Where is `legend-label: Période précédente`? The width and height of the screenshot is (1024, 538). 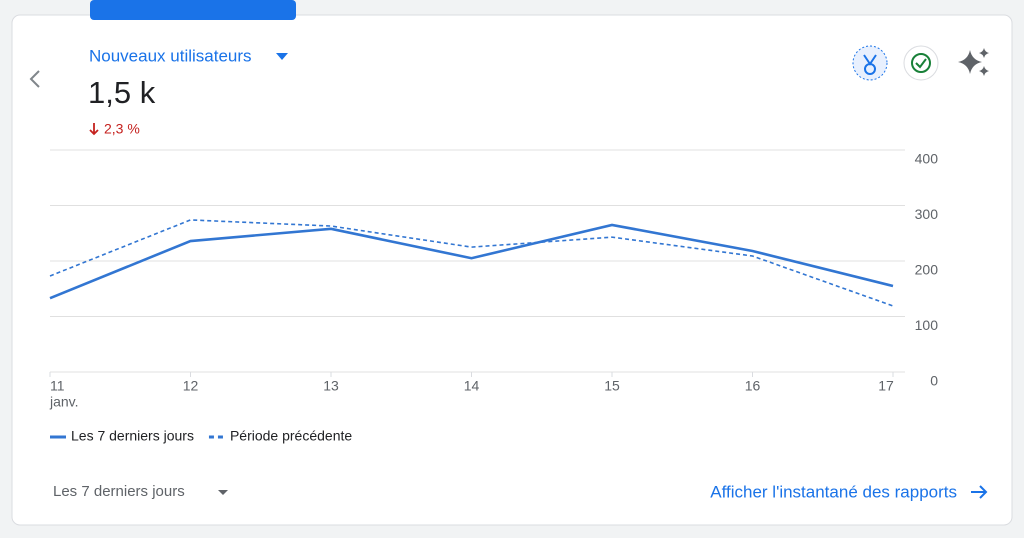
legend-label: Période précédente is located at coordinates (291, 436).